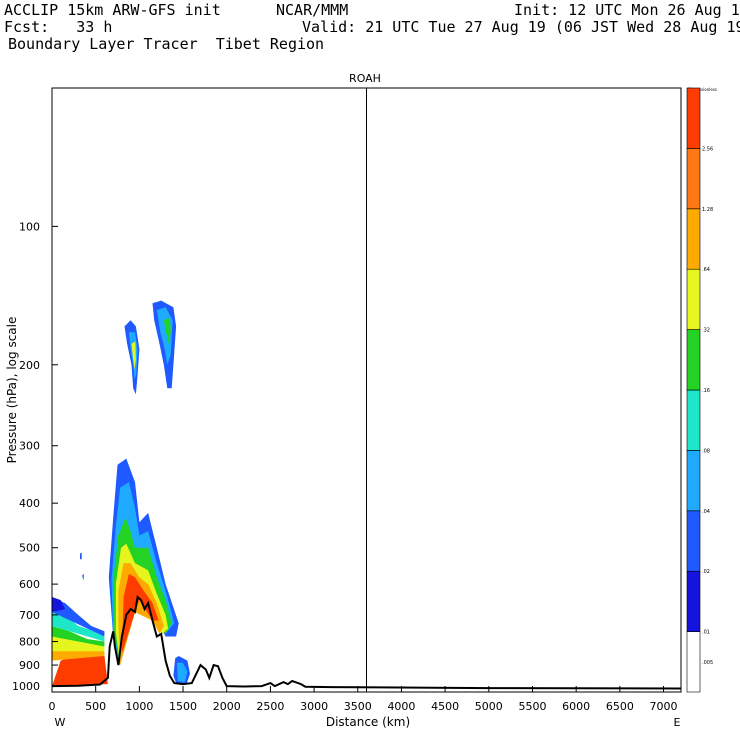  I want to click on y-tick-label: 600, so click(29, 584).